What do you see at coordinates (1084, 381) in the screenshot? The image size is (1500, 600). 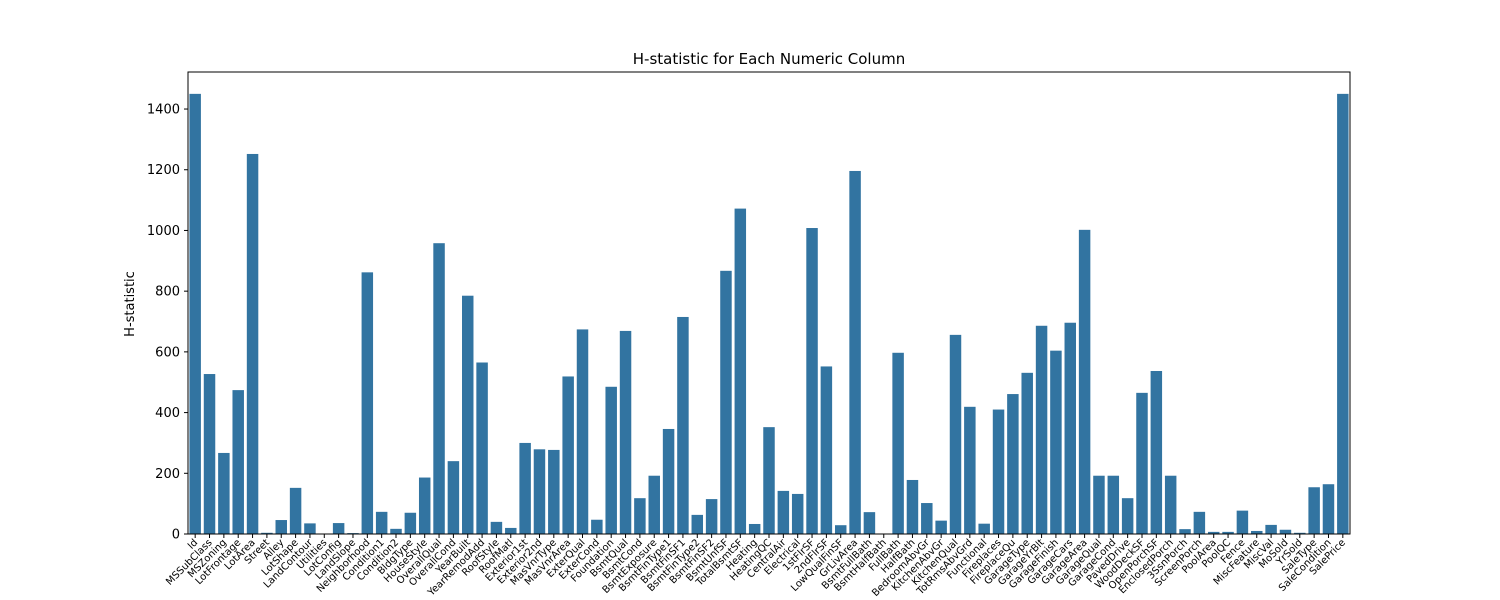 I see `bar-GarageArea` at bounding box center [1084, 381].